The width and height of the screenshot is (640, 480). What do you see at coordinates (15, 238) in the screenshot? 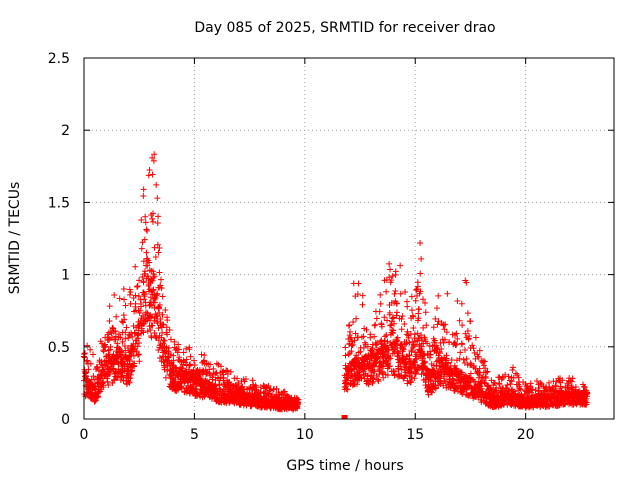
I see `y-axis-label: SRMTID / TECUs` at bounding box center [15, 238].